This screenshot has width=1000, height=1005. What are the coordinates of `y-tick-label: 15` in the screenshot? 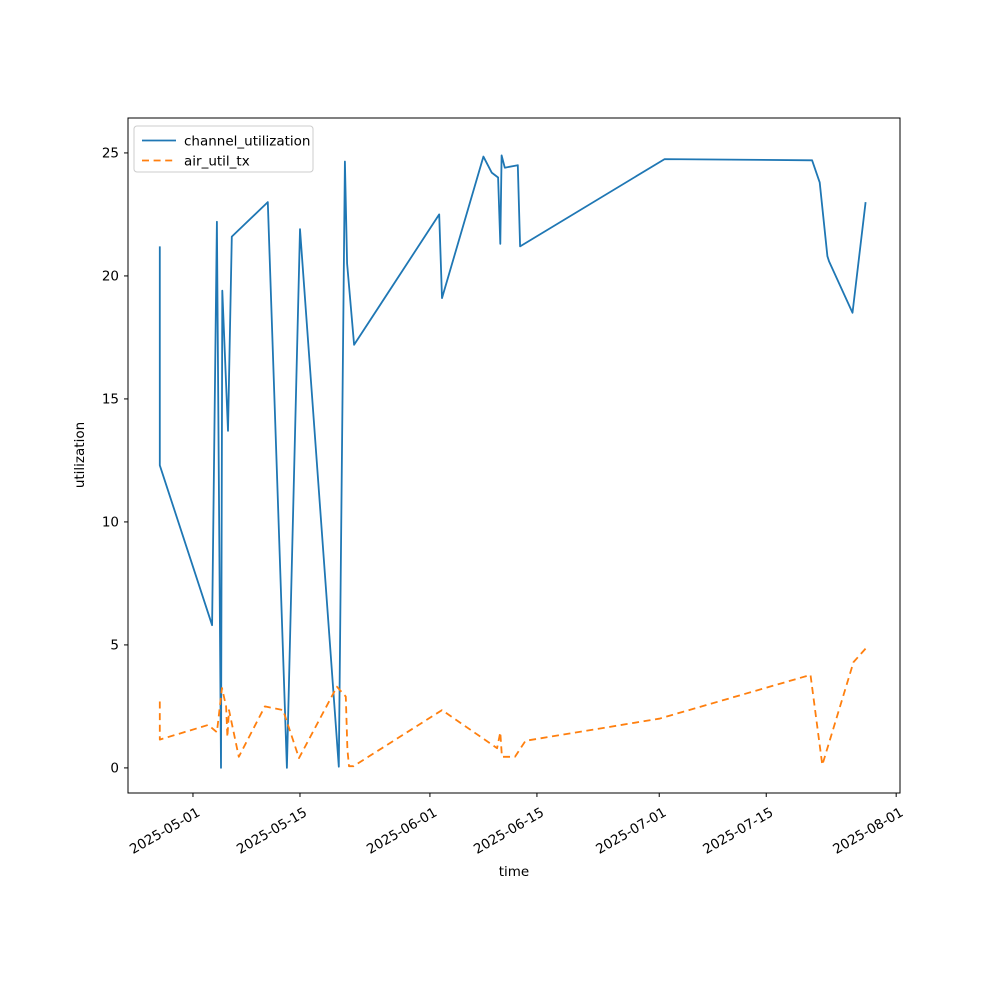 It's located at (110, 399).